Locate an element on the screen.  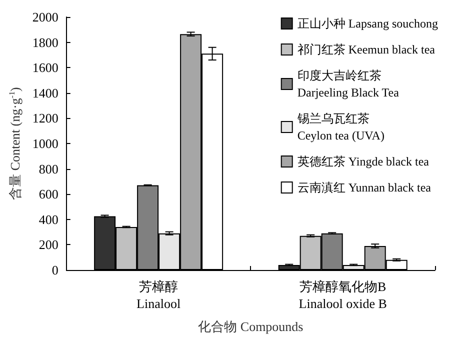
y-tick-label: 1600 is located at coordinates (45, 68).